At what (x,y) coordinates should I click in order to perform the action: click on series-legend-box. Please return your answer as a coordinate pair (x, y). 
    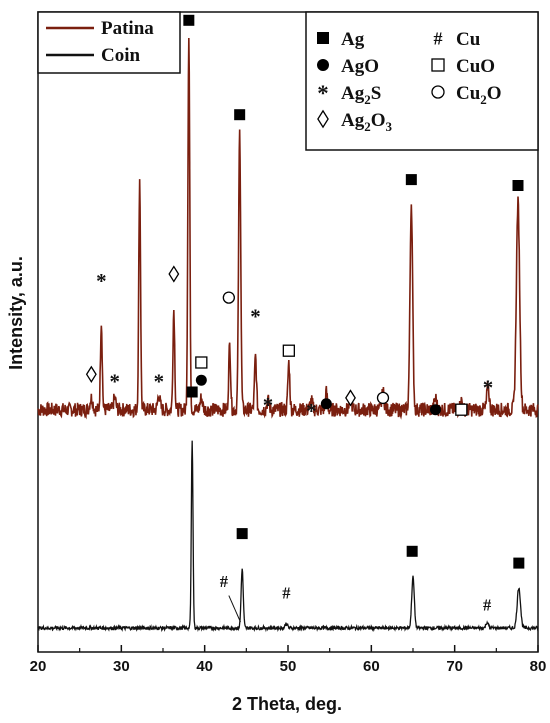
    Looking at the image, I should click on (109, 42).